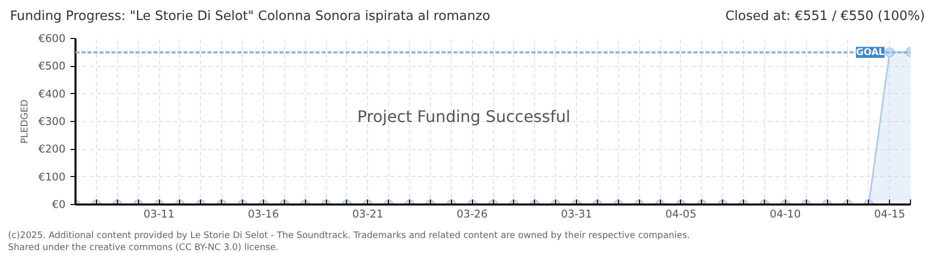  What do you see at coordinates (143, 248) in the screenshot?
I see `text: Shared under the creative commons (CC BY-NC 3.0) license.` at bounding box center [143, 248].